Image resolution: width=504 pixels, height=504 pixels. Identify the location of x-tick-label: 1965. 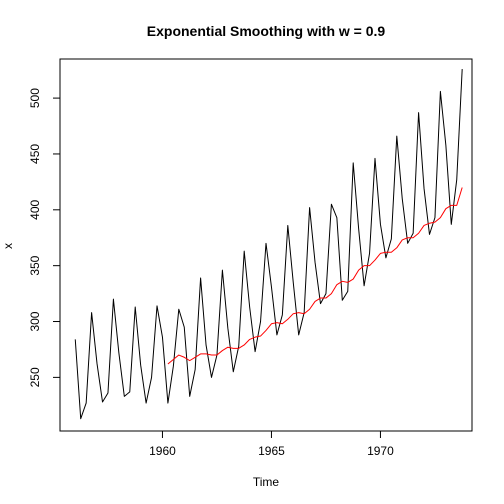
(271, 451).